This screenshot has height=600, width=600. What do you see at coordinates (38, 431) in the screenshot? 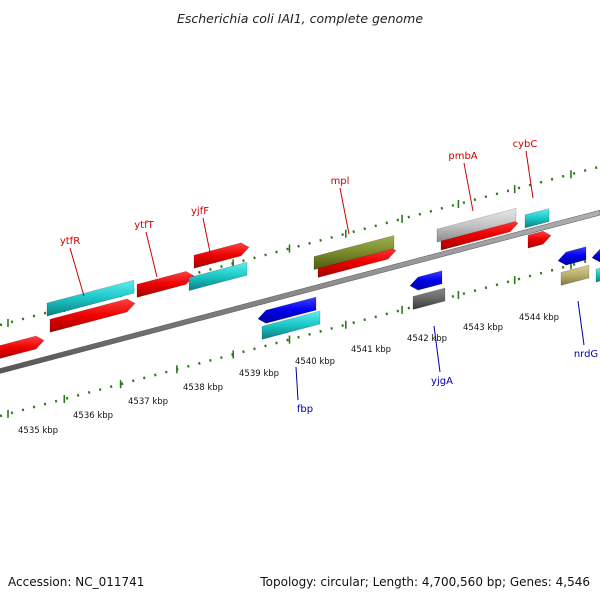
I see `ruler-label: 4535 kbp` at bounding box center [38, 431].